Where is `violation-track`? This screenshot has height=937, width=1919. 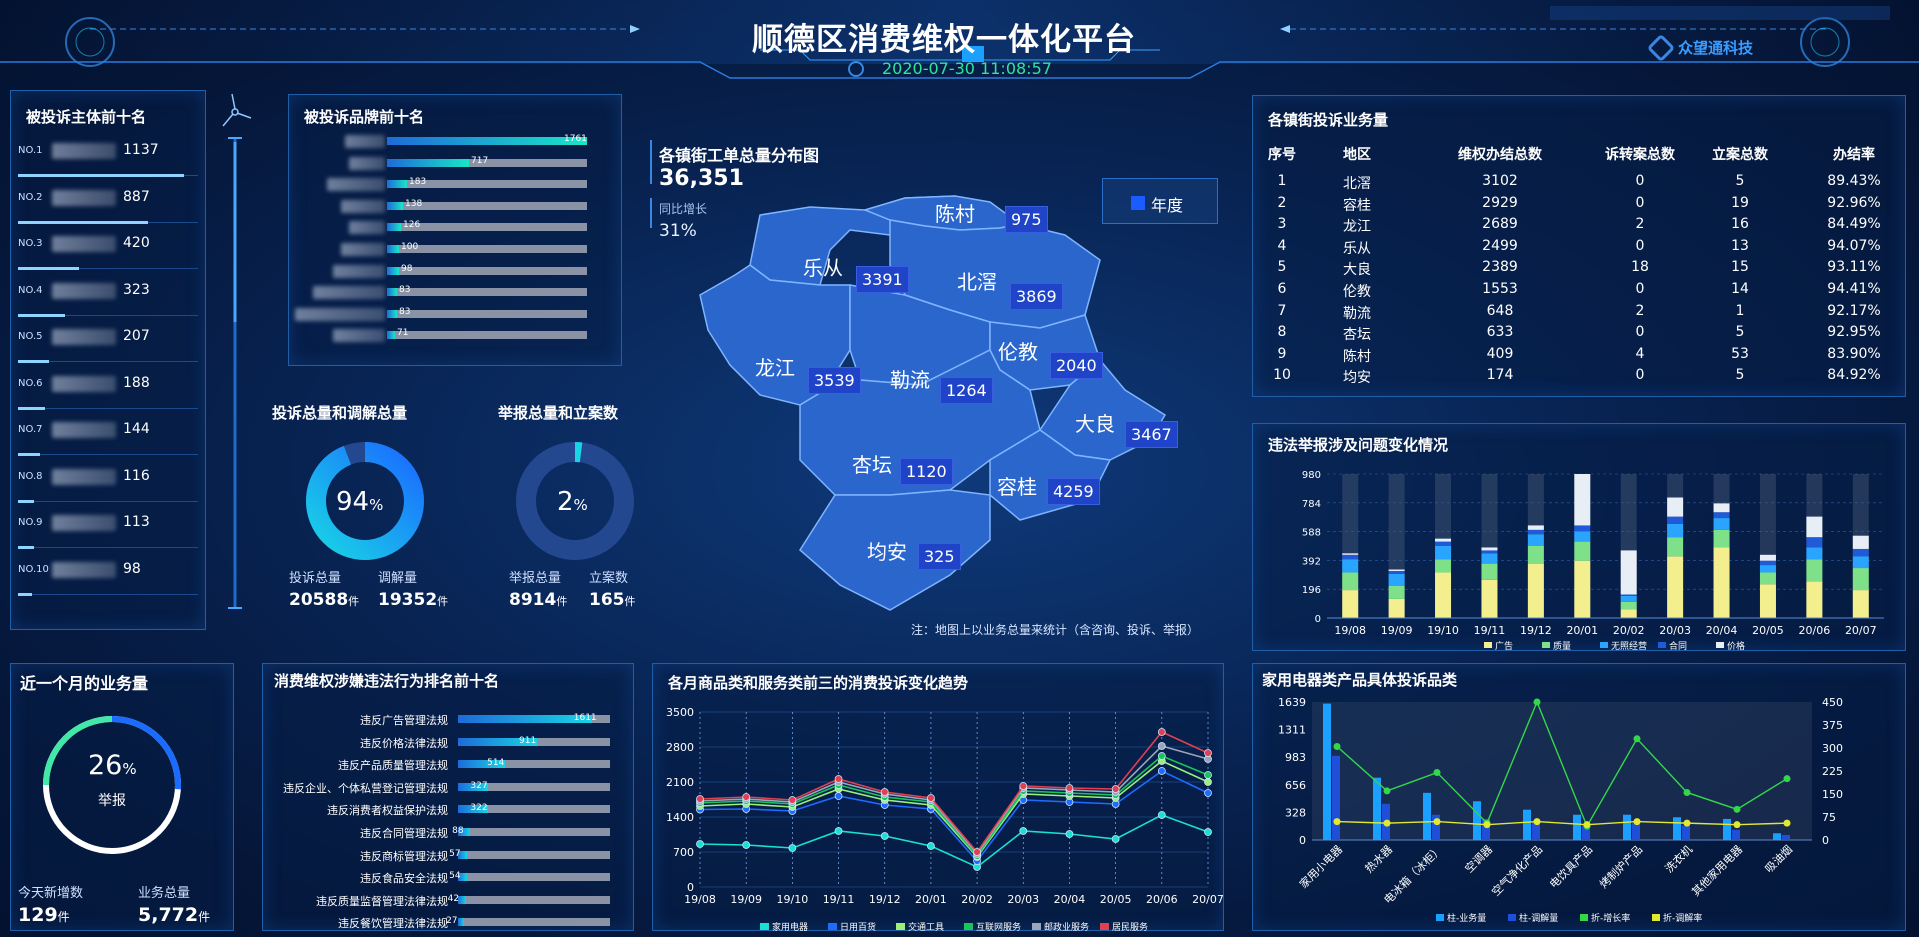 violation-track is located at coordinates (534, 922).